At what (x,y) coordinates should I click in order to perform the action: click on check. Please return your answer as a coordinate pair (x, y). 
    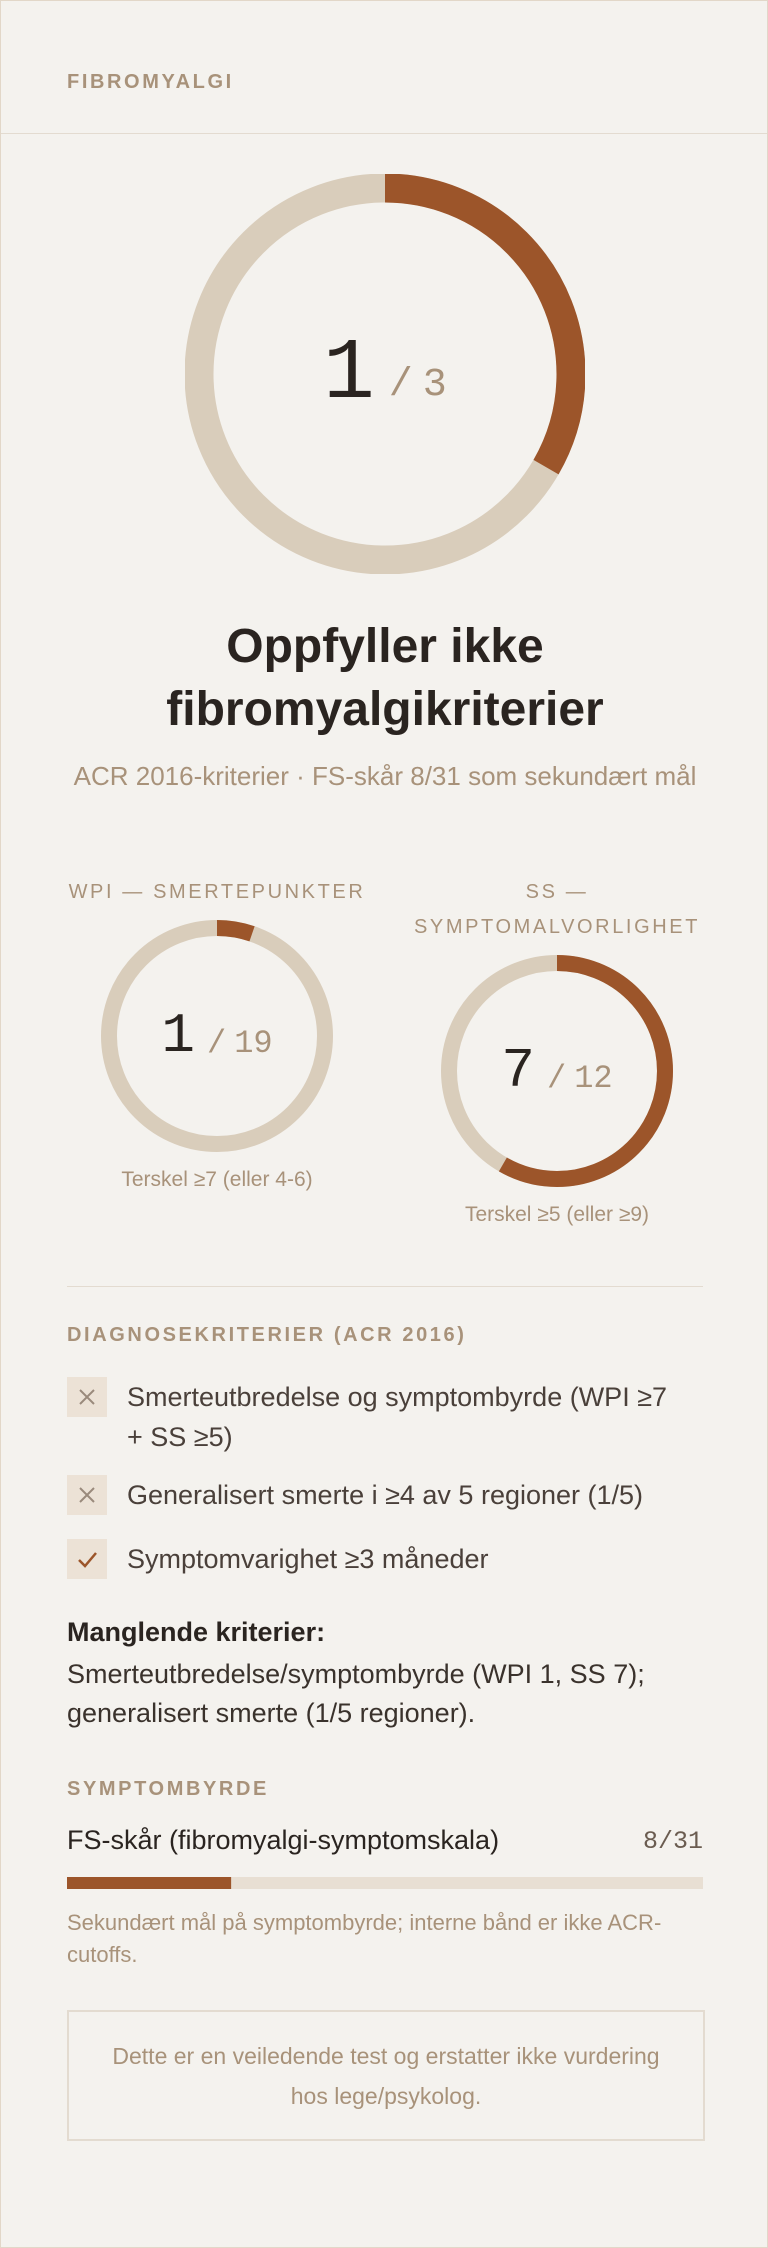
    Looking at the image, I should click on (87, 1560).